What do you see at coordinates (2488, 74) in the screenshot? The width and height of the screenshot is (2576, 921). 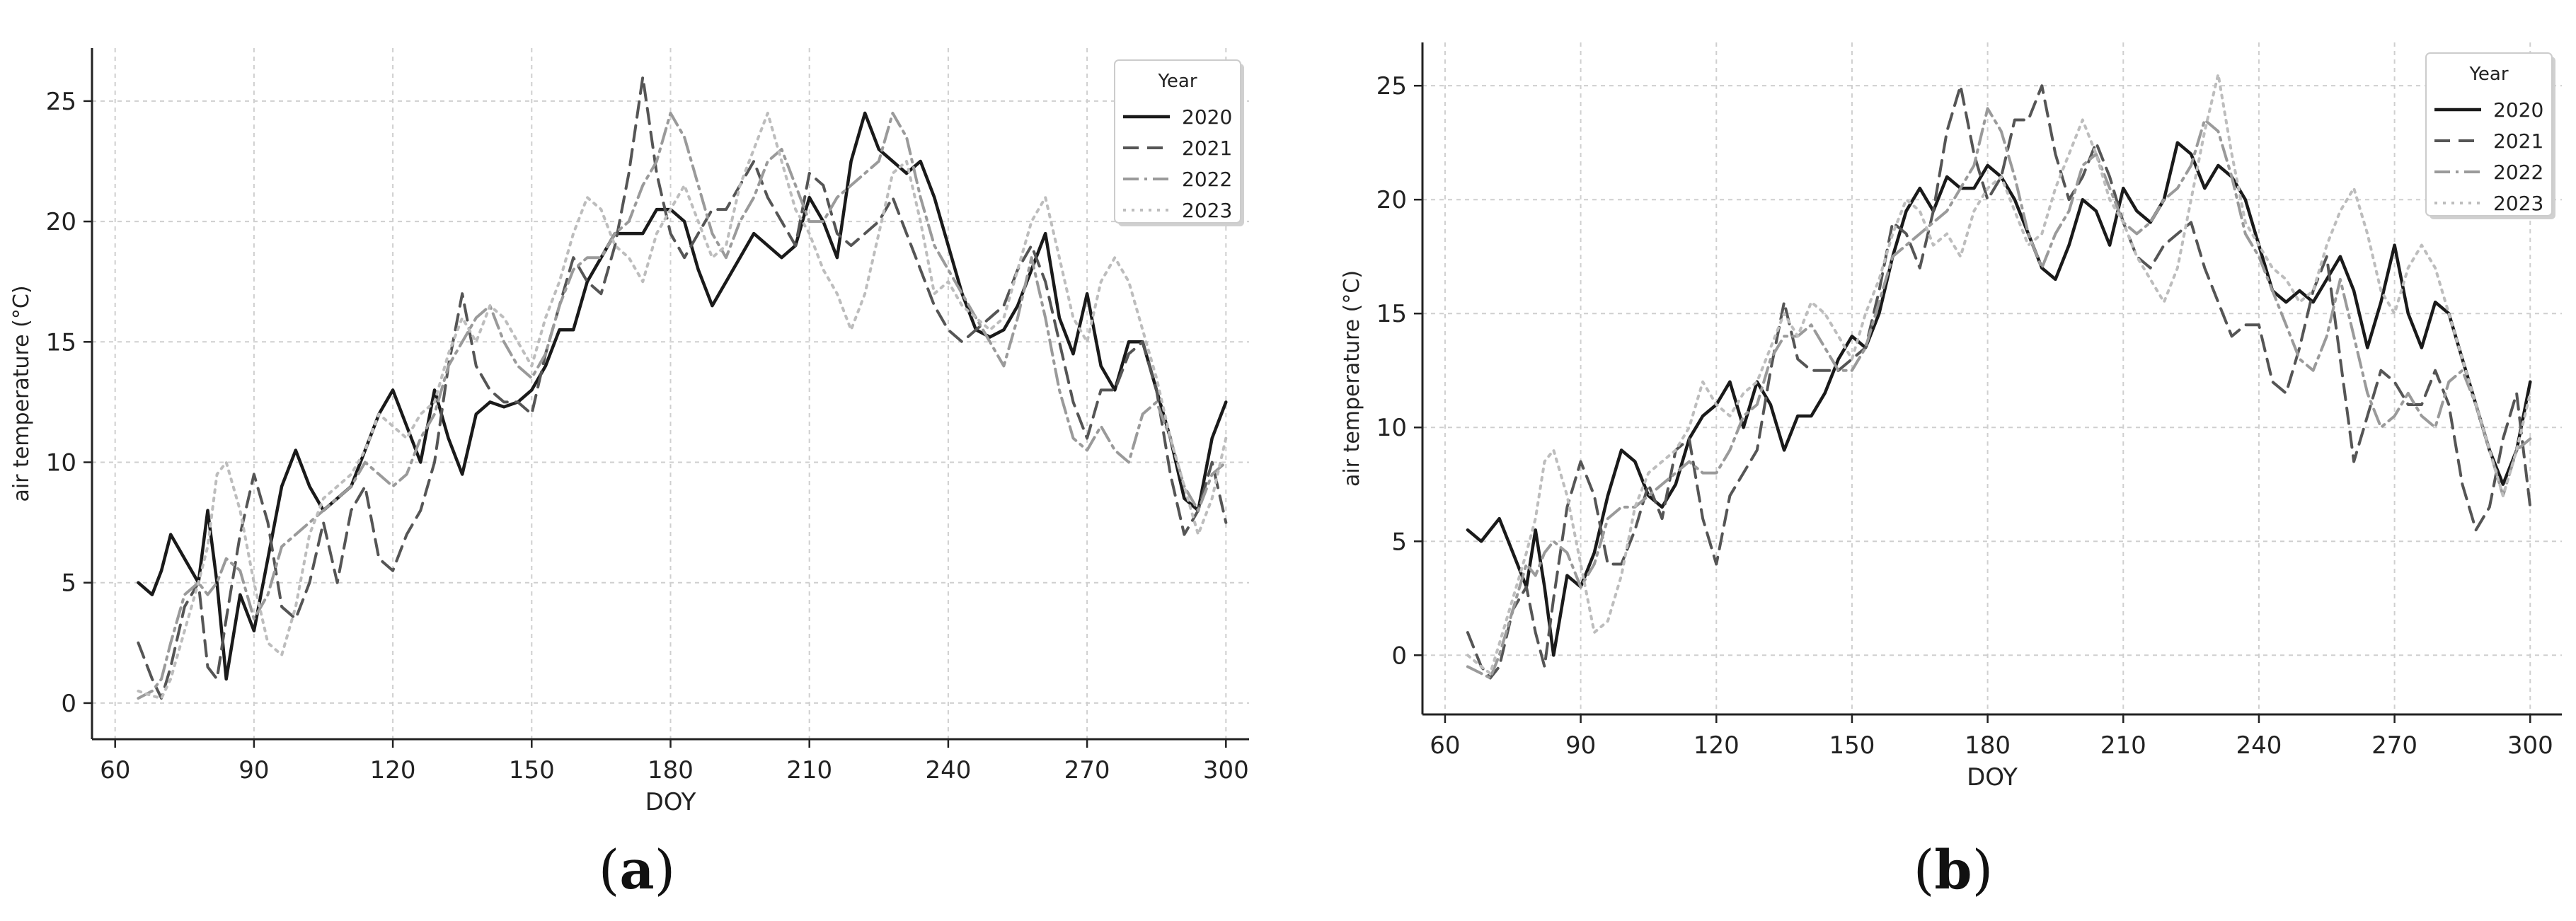 I see `chartb-legend-title: Year` at bounding box center [2488, 74].